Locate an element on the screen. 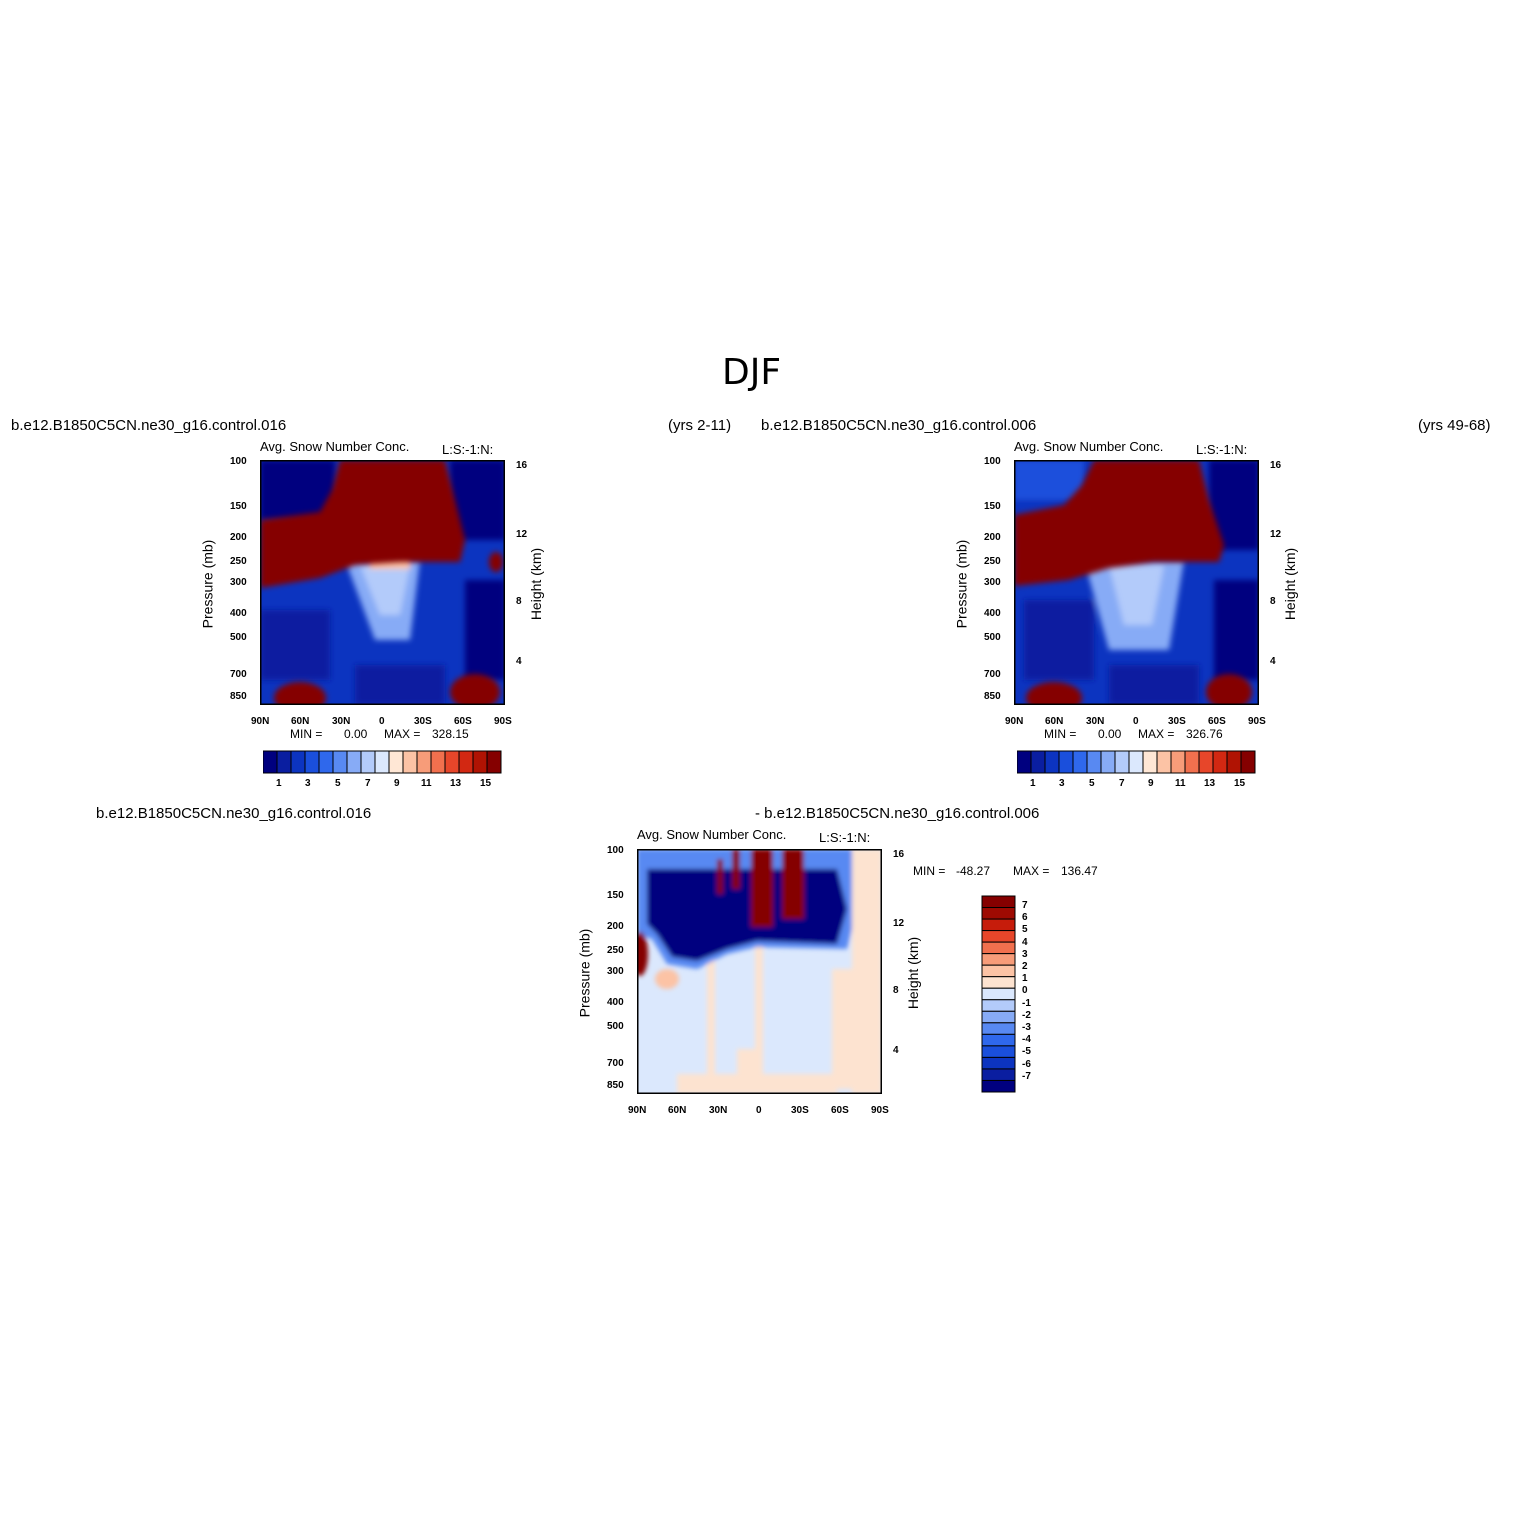 The height and width of the screenshot is (1519, 1519). right-units: L:S:-1:N: is located at coordinates (1222, 449).